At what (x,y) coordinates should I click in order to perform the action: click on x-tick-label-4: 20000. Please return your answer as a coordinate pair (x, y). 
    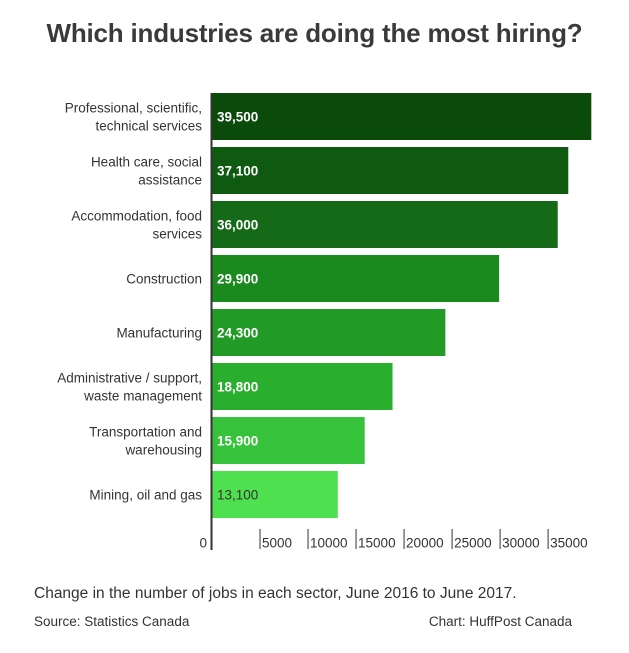
    Looking at the image, I should click on (425, 543).